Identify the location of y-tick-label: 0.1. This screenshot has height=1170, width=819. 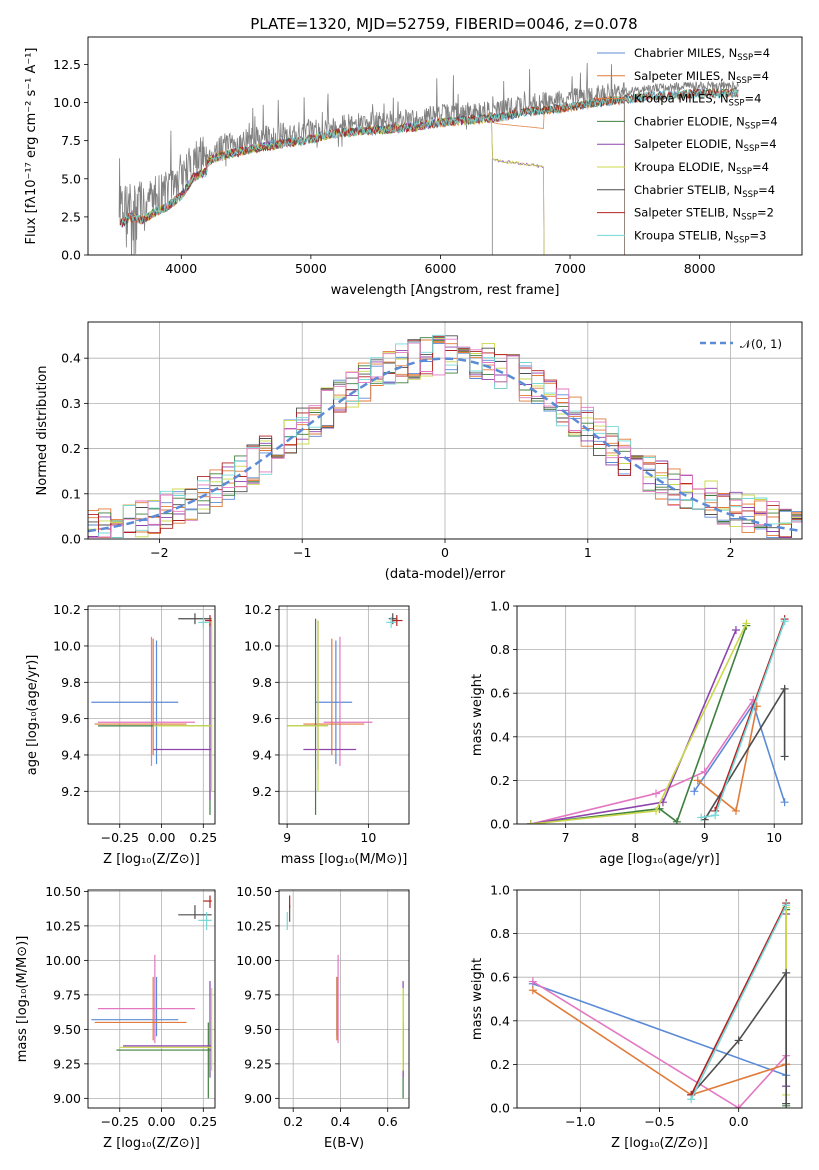
(71, 493).